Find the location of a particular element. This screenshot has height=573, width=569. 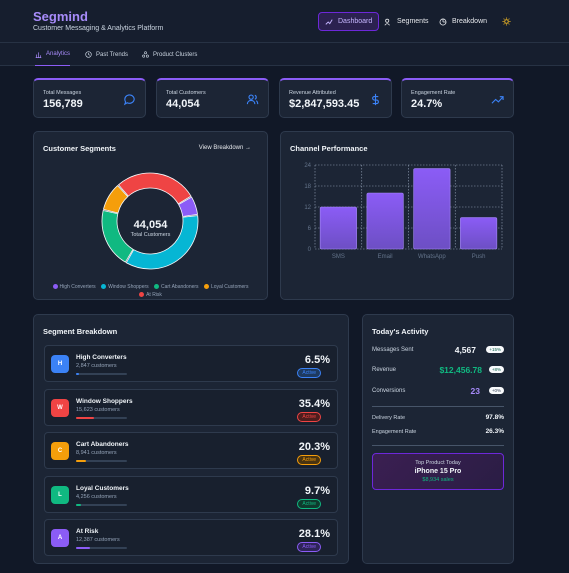

stat-card-revenue: Revenue Attributed $2,847,593.45 is located at coordinates (335, 98).